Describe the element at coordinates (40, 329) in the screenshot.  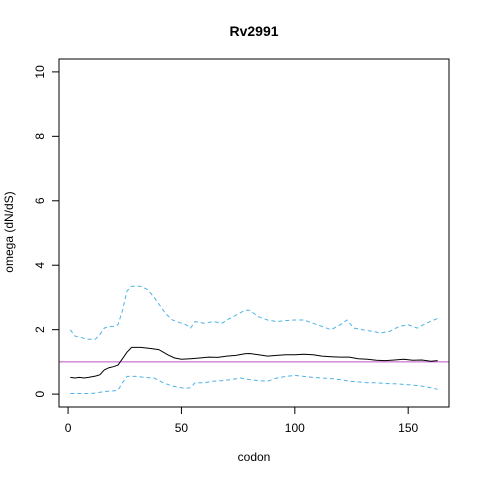
I see `y-tick-label: 2` at that location.